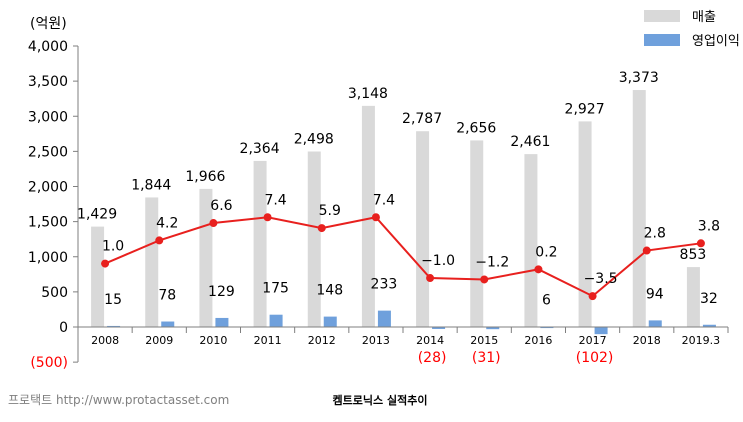 The image size is (743, 422). Describe the element at coordinates (380, 400) in the screenshot. I see `chart-caption: 켐트로닉스 실적추이` at that location.